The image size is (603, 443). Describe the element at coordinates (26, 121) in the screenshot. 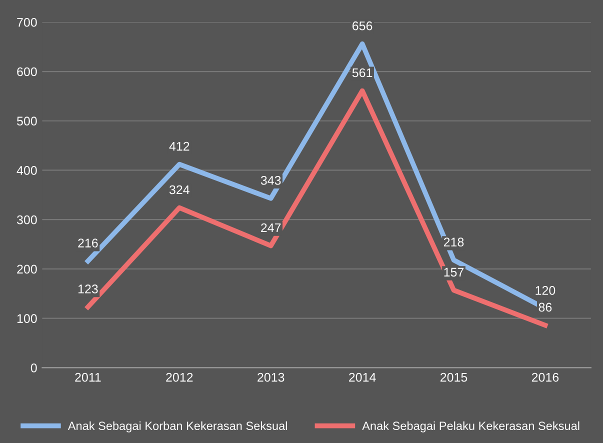

I see `y-tick-label: 500` at that location.